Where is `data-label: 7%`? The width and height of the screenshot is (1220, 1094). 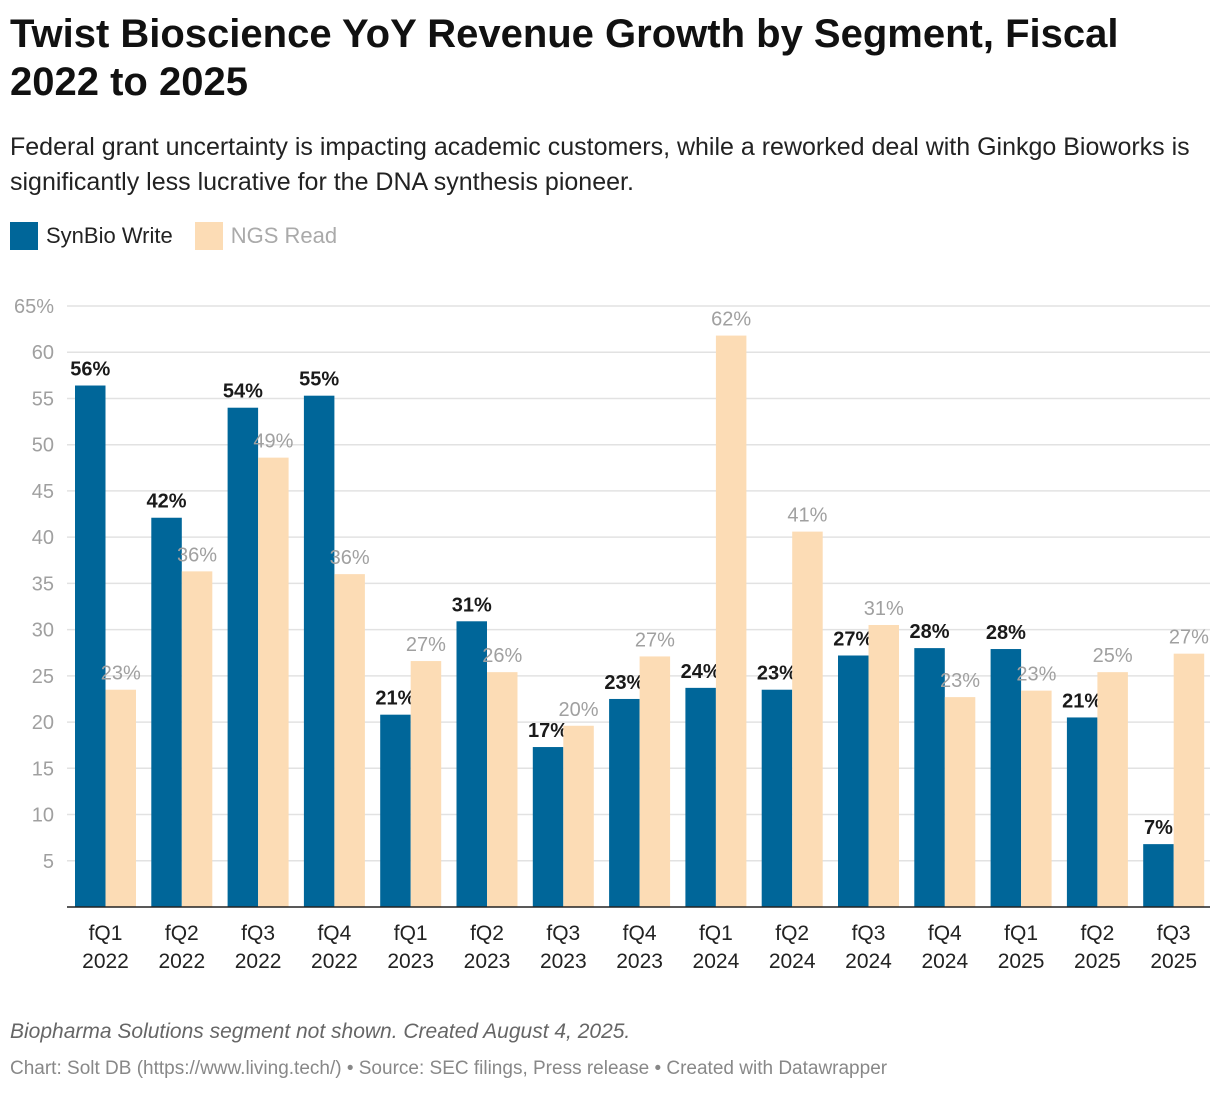
data-label: 7% is located at coordinates (1158, 828).